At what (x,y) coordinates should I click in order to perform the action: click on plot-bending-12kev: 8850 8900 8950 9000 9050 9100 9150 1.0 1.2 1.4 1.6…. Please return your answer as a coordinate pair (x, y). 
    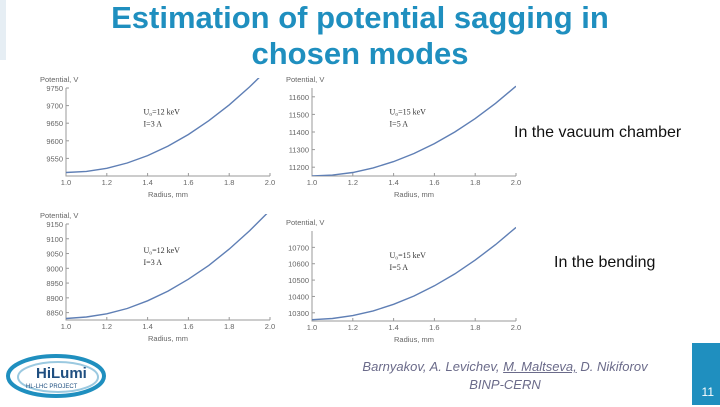
    Looking at the image, I should click on (156, 276).